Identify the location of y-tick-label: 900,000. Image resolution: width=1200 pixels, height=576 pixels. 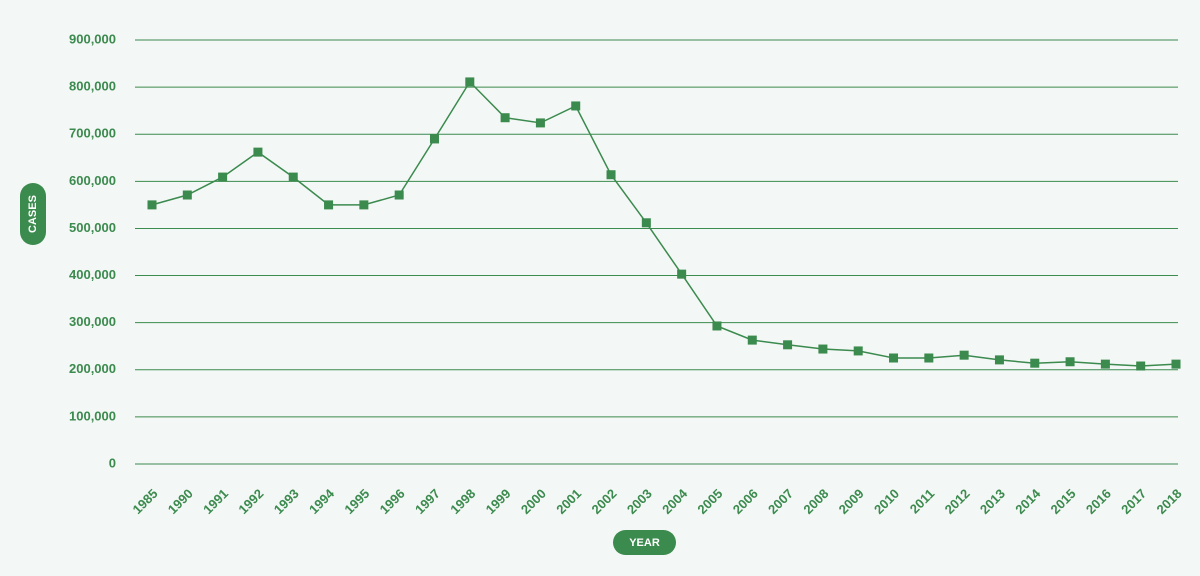
(92, 38).